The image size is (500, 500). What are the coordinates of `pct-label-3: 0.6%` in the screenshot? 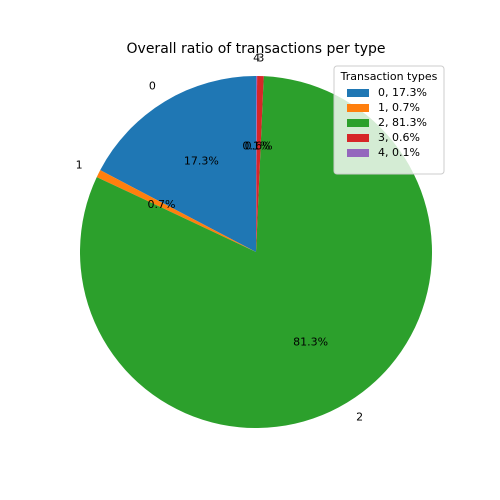 It's located at (259, 145).